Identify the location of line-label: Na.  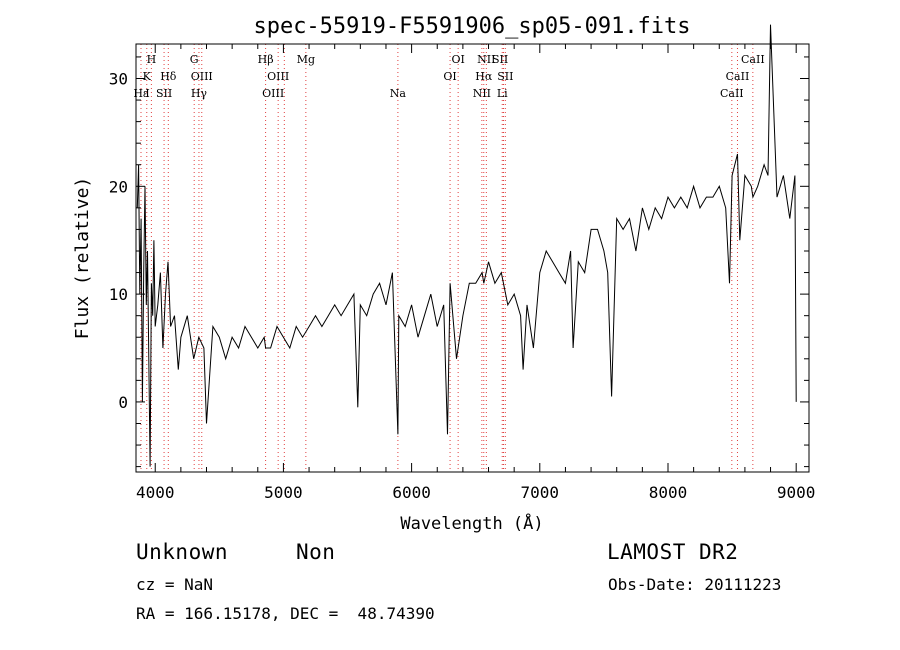
(398, 93).